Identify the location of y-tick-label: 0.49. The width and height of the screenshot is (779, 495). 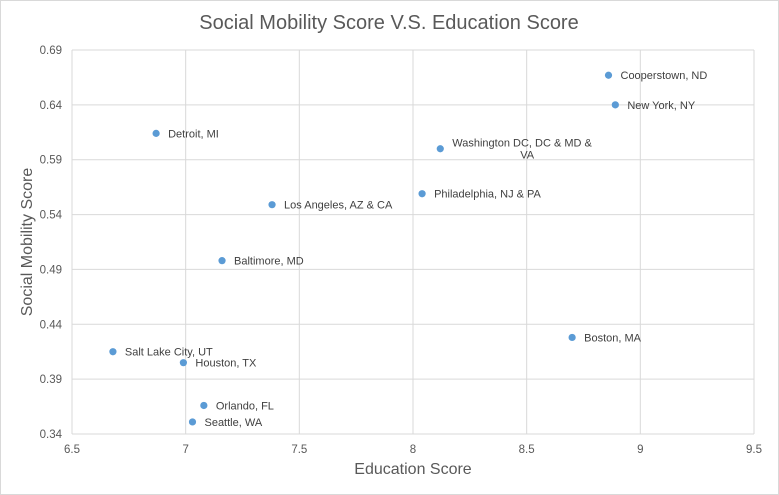
(51, 270).